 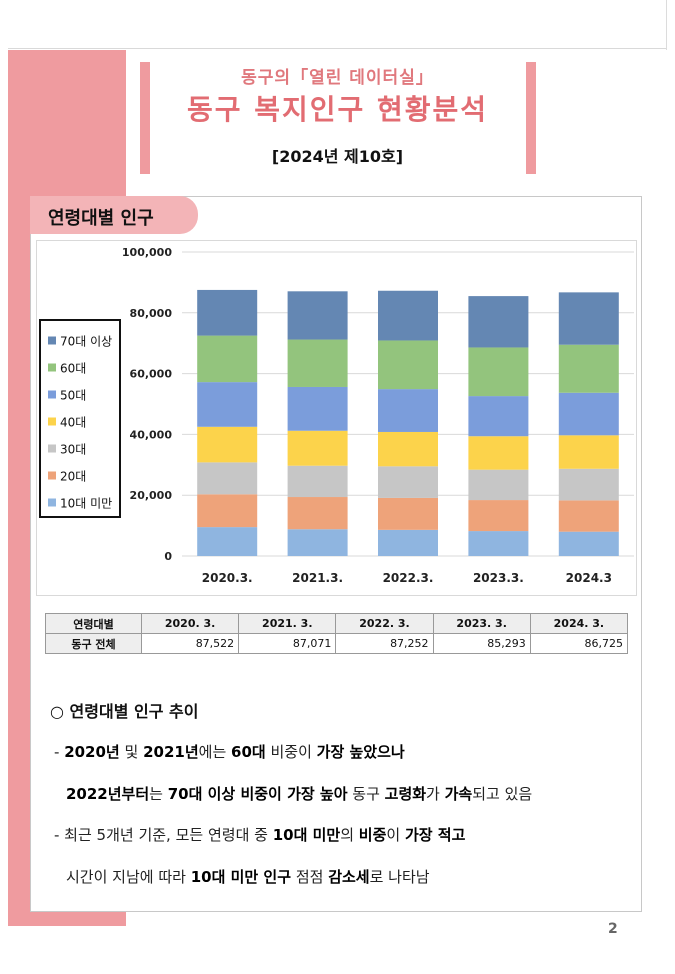 I want to click on analysis-text-segment: 10대 미만 인구, so click(x=241, y=877).